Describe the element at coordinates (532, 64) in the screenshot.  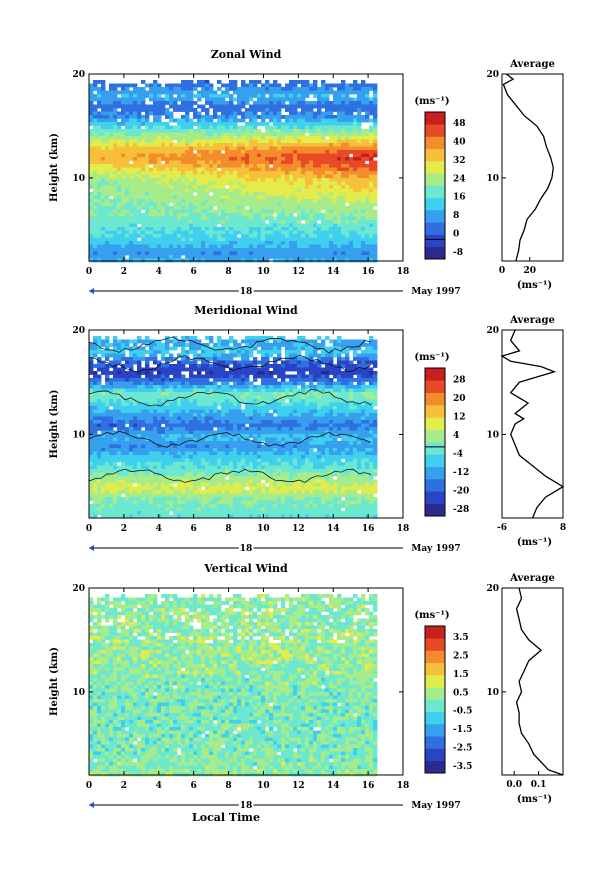
I see `average-title: Average` at that location.